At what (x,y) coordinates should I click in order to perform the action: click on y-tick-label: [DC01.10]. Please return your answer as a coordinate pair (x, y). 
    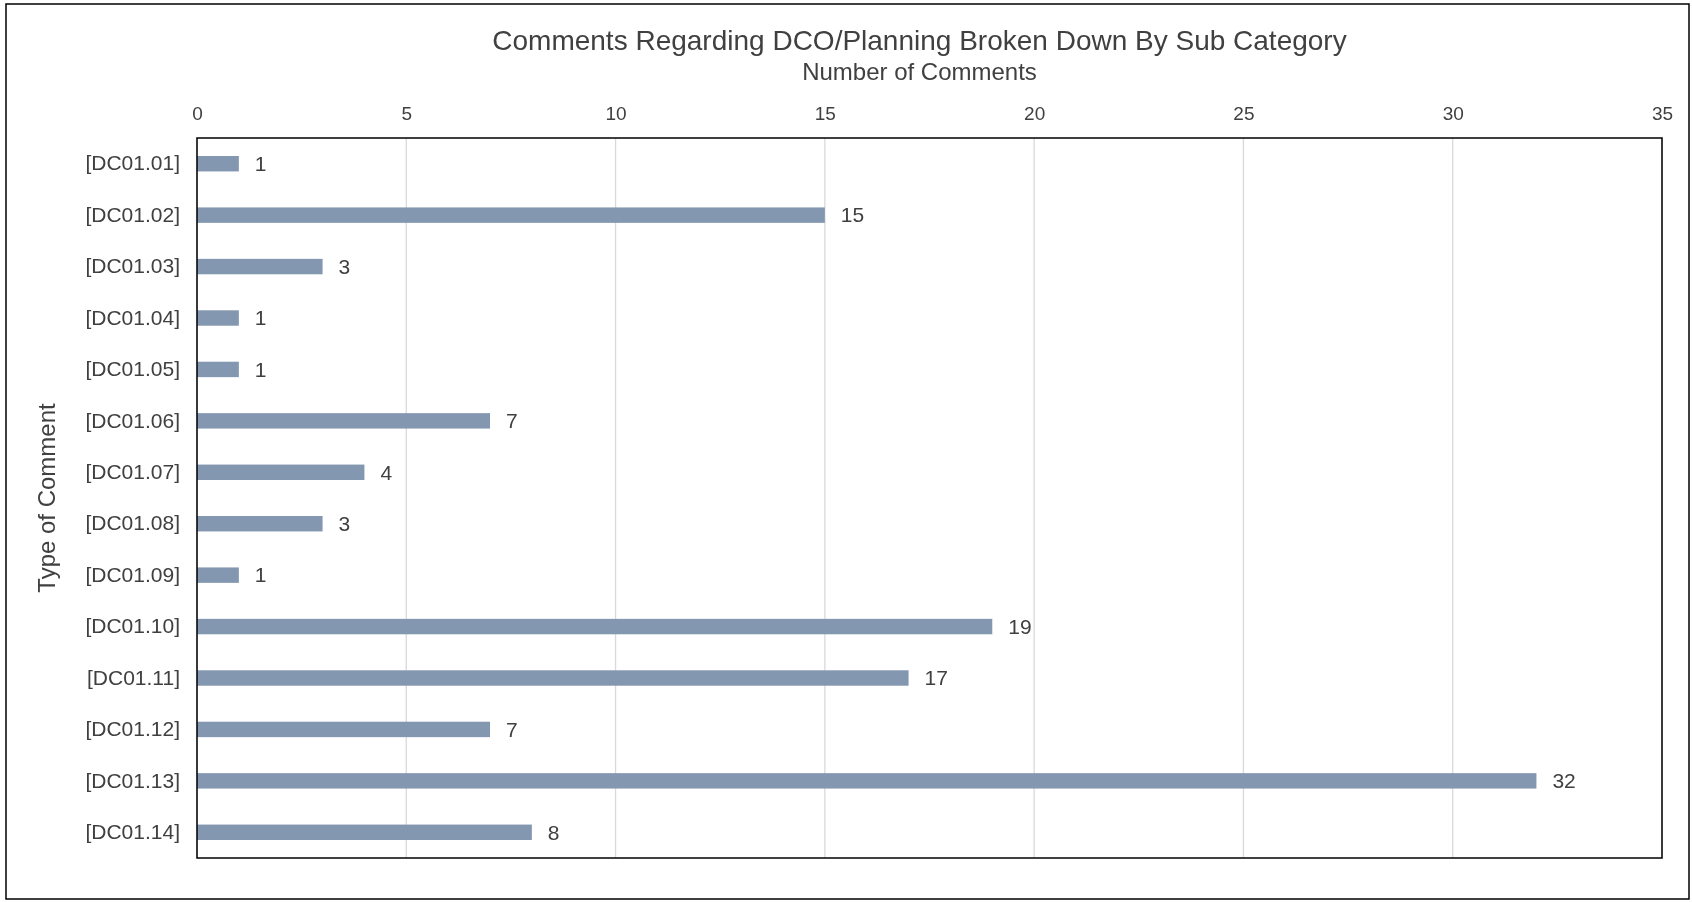
    Looking at the image, I should click on (132, 626).